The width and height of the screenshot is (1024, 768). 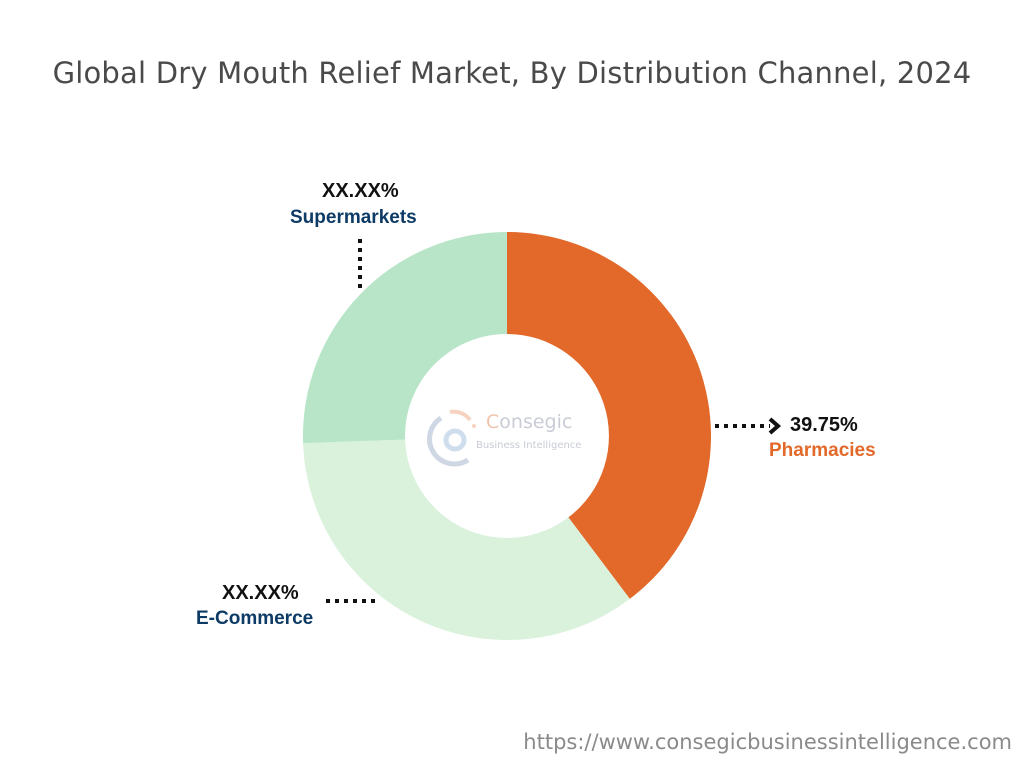 I want to click on watermark-brand: Consegic, so click(x=529, y=422).